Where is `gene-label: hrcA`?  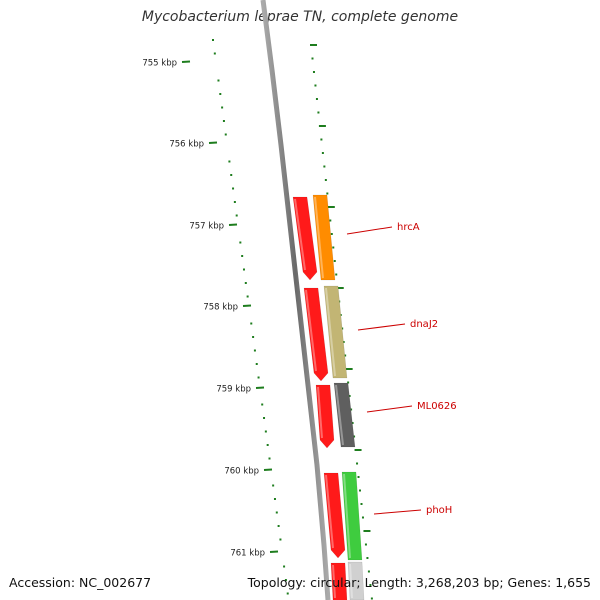
gene-label: hrcA is located at coordinates (408, 227).